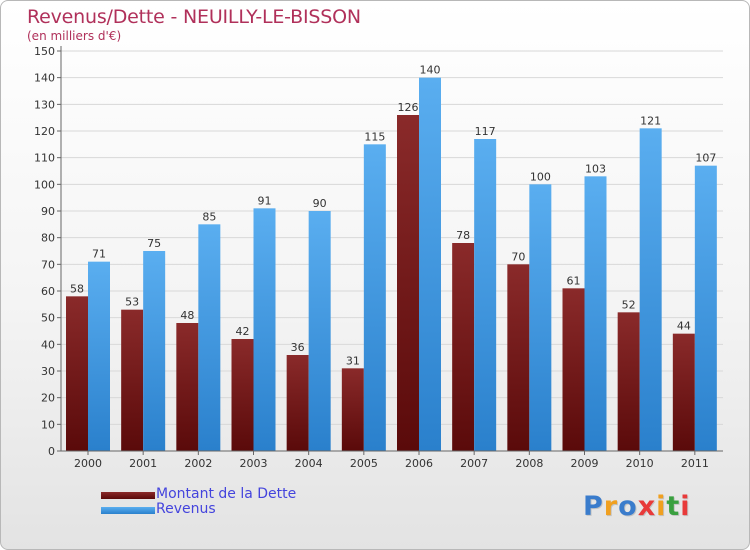  I want to click on x-tick-label: 2010, so click(640, 463).